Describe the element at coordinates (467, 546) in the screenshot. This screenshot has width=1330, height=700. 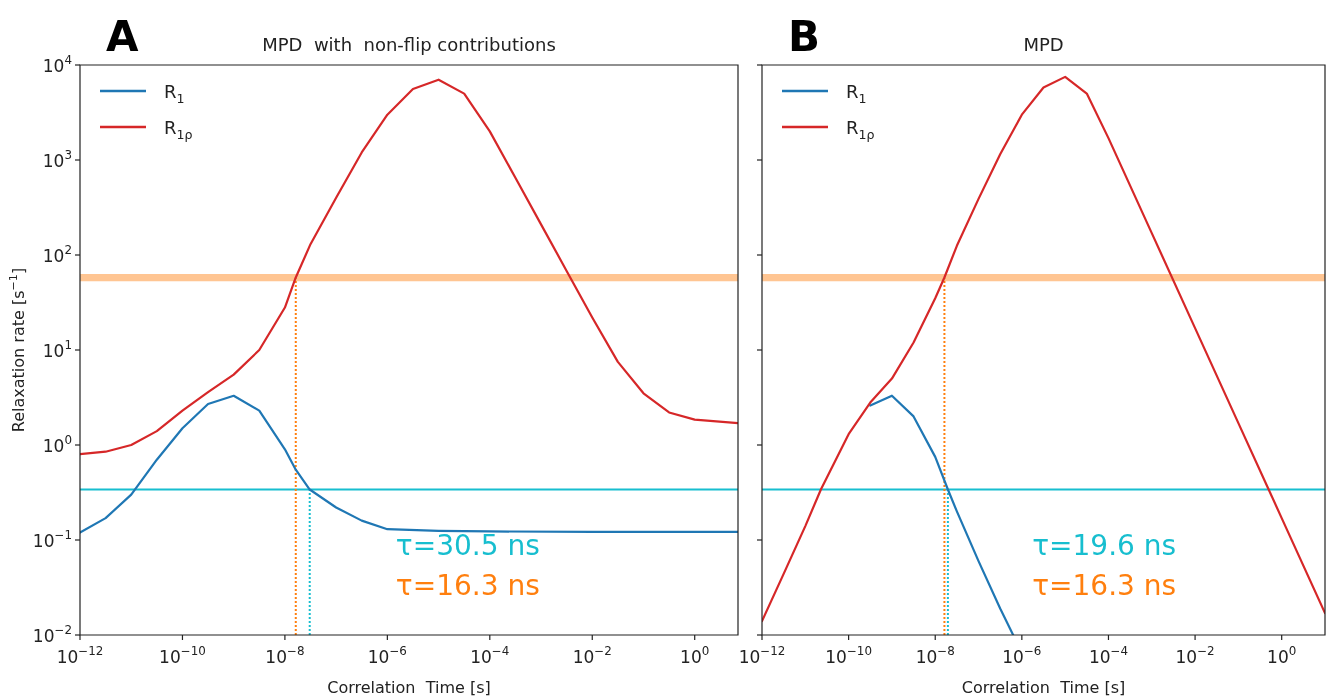
I see `annotation: τ=30.5 ns` at that location.